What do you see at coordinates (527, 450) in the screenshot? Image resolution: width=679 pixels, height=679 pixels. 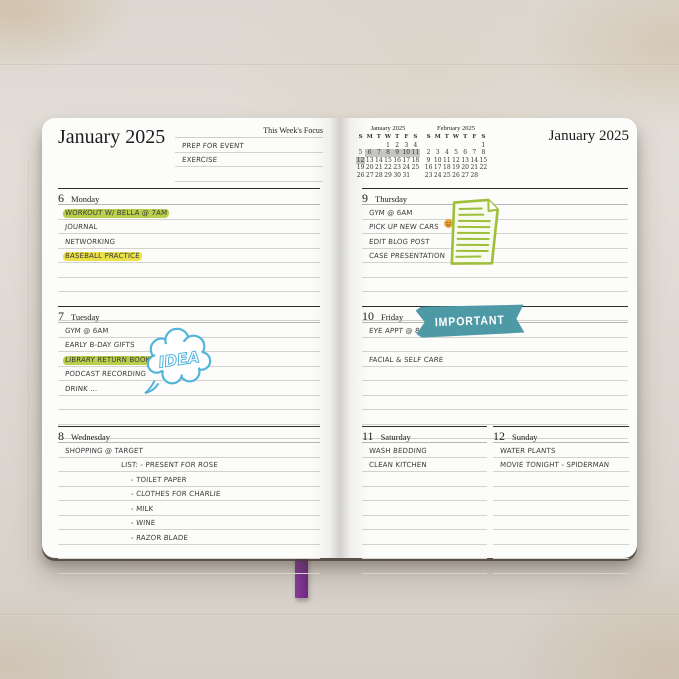 I see `handwritten-entry: Water Plants` at bounding box center [527, 450].